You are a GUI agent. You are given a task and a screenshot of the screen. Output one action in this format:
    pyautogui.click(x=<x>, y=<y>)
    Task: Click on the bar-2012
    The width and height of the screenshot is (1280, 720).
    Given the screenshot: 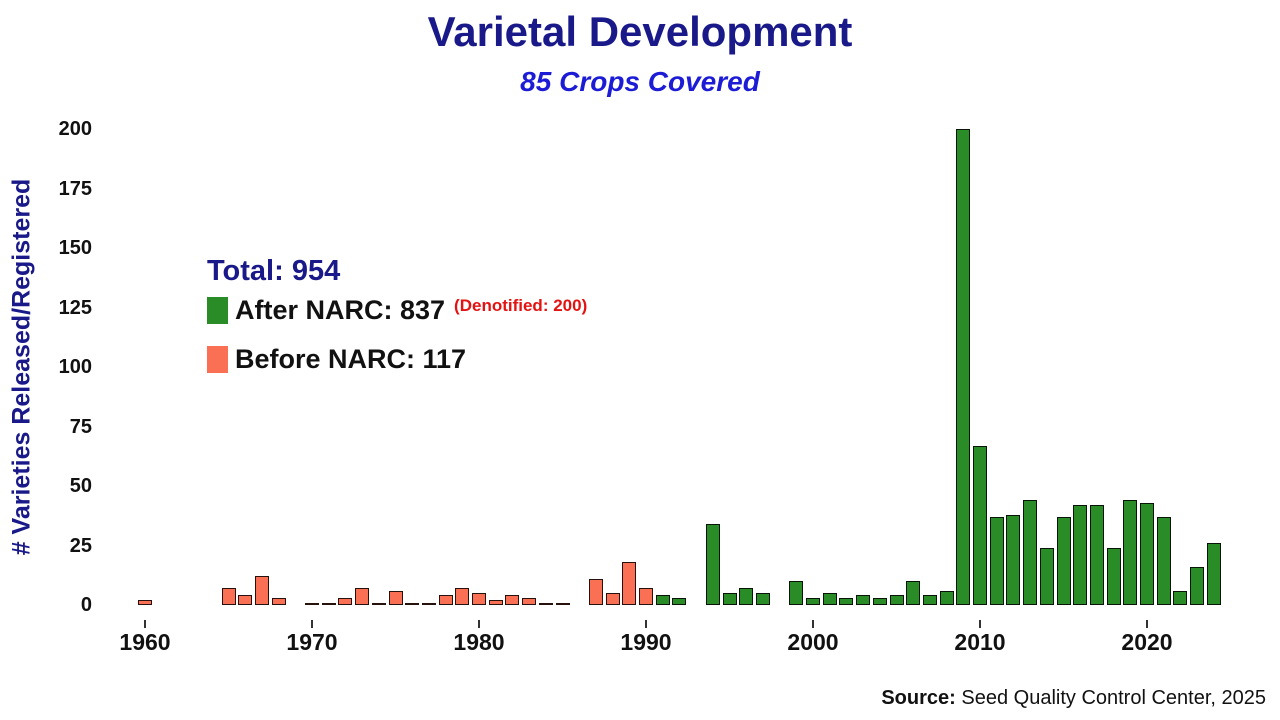 What is the action you would take?
    pyautogui.click(x=1013, y=559)
    